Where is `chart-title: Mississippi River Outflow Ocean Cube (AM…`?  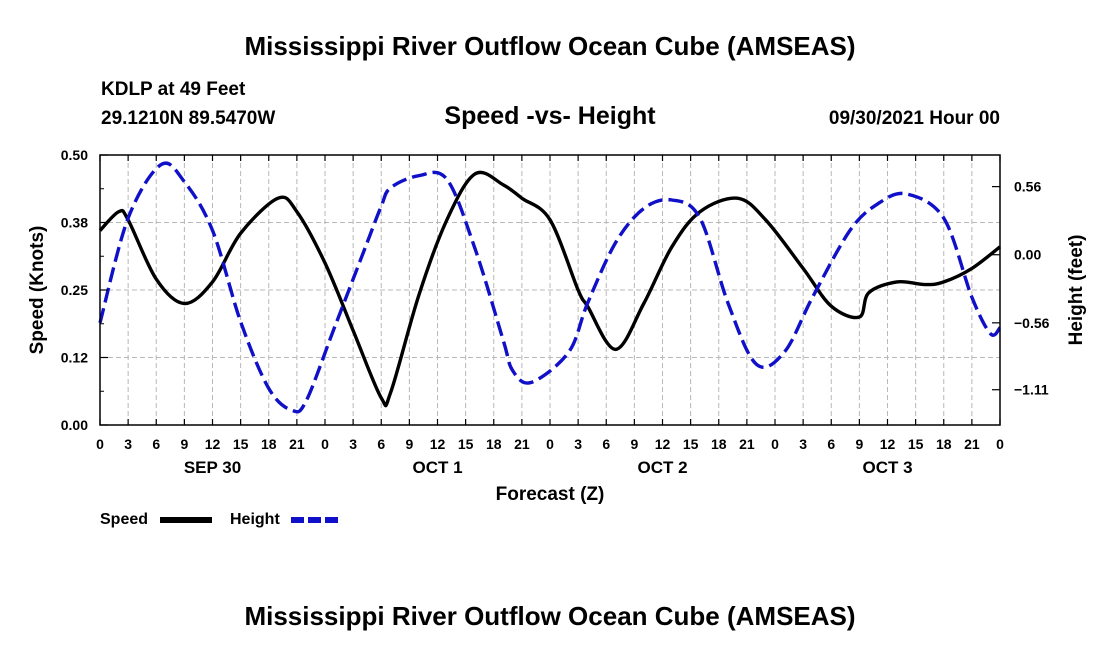 chart-title: Mississippi River Outflow Ocean Cube (AM… is located at coordinates (549, 46).